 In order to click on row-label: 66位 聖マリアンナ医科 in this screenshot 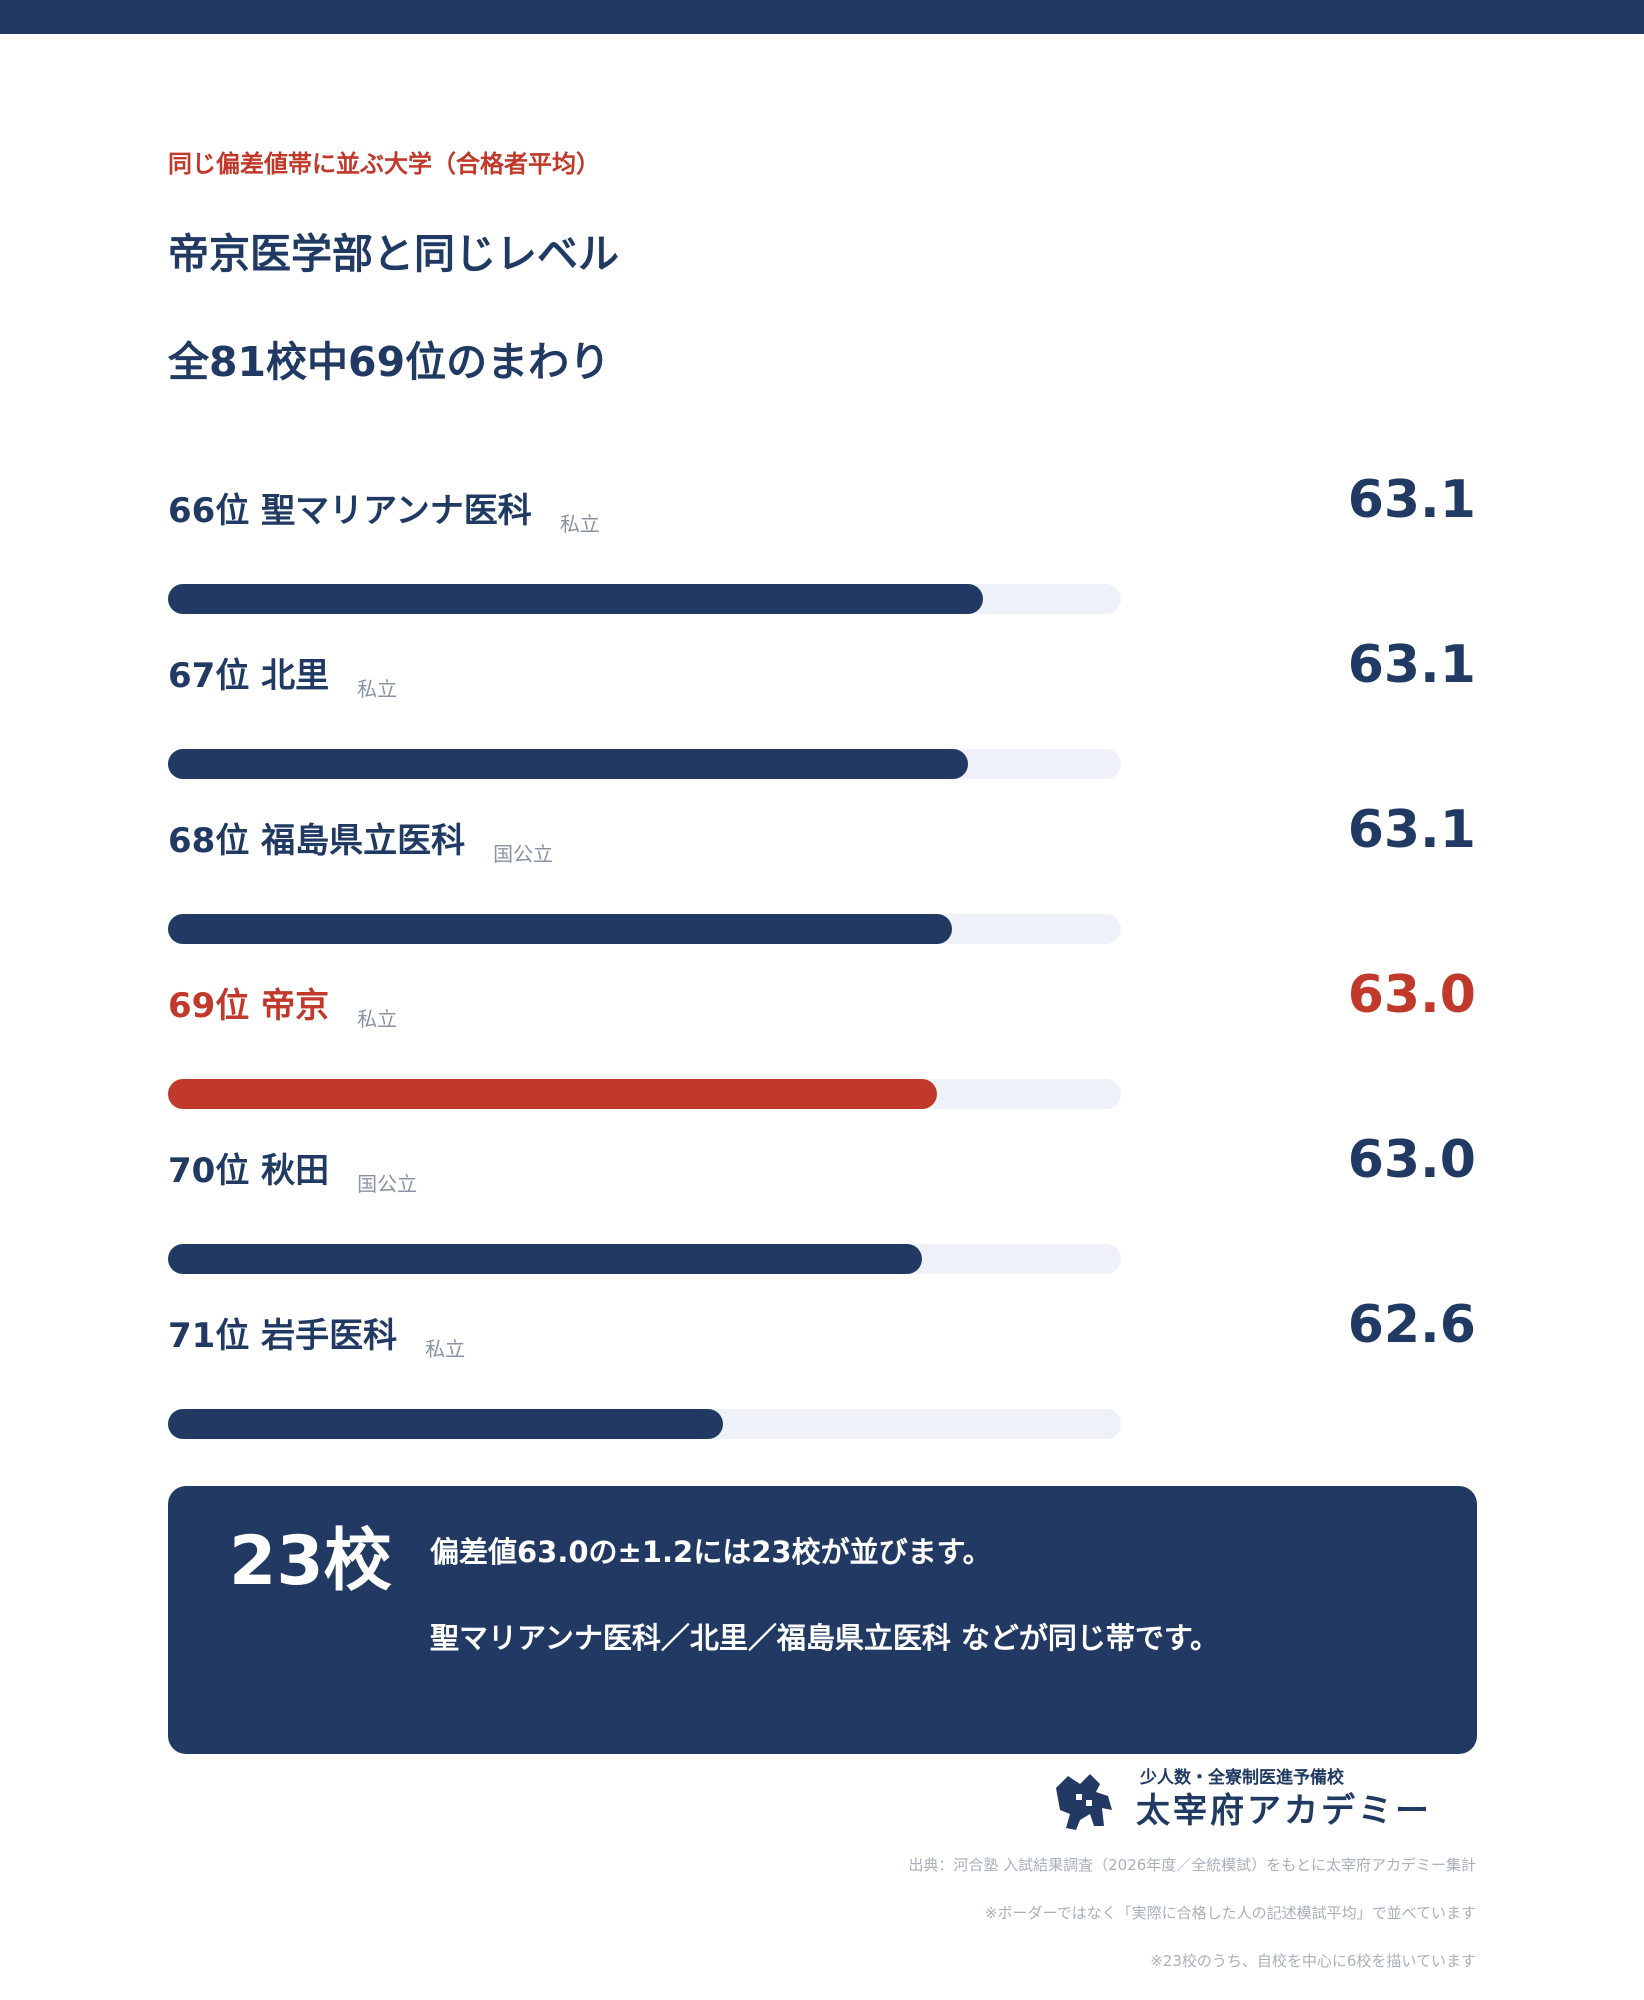, I will do `click(350, 511)`.